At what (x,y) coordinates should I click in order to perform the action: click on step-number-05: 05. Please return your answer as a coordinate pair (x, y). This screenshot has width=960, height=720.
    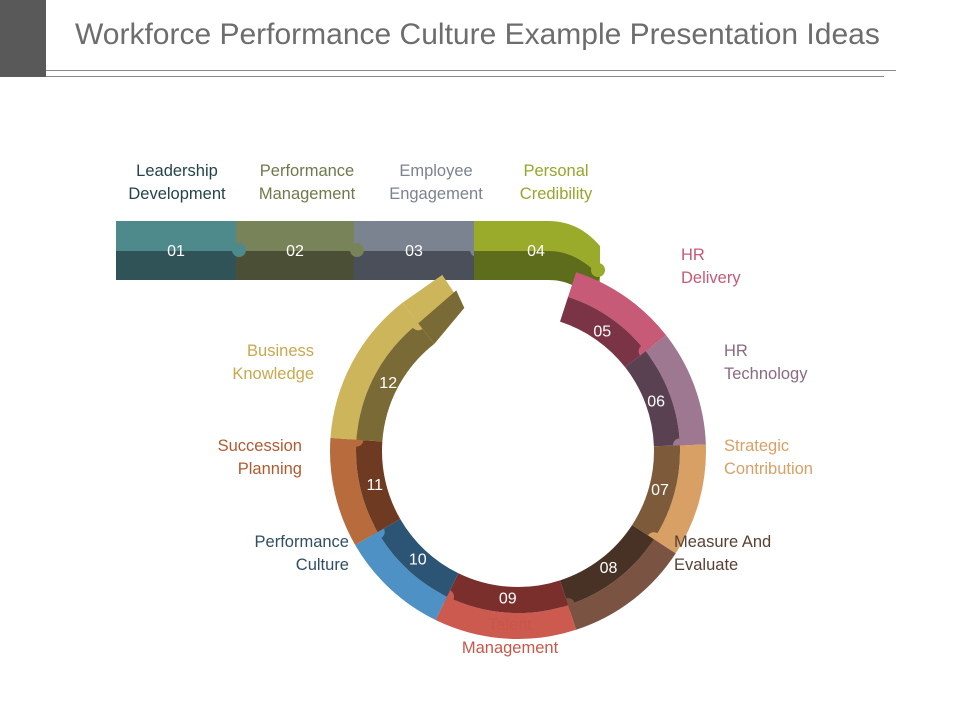
    Looking at the image, I should click on (602, 332).